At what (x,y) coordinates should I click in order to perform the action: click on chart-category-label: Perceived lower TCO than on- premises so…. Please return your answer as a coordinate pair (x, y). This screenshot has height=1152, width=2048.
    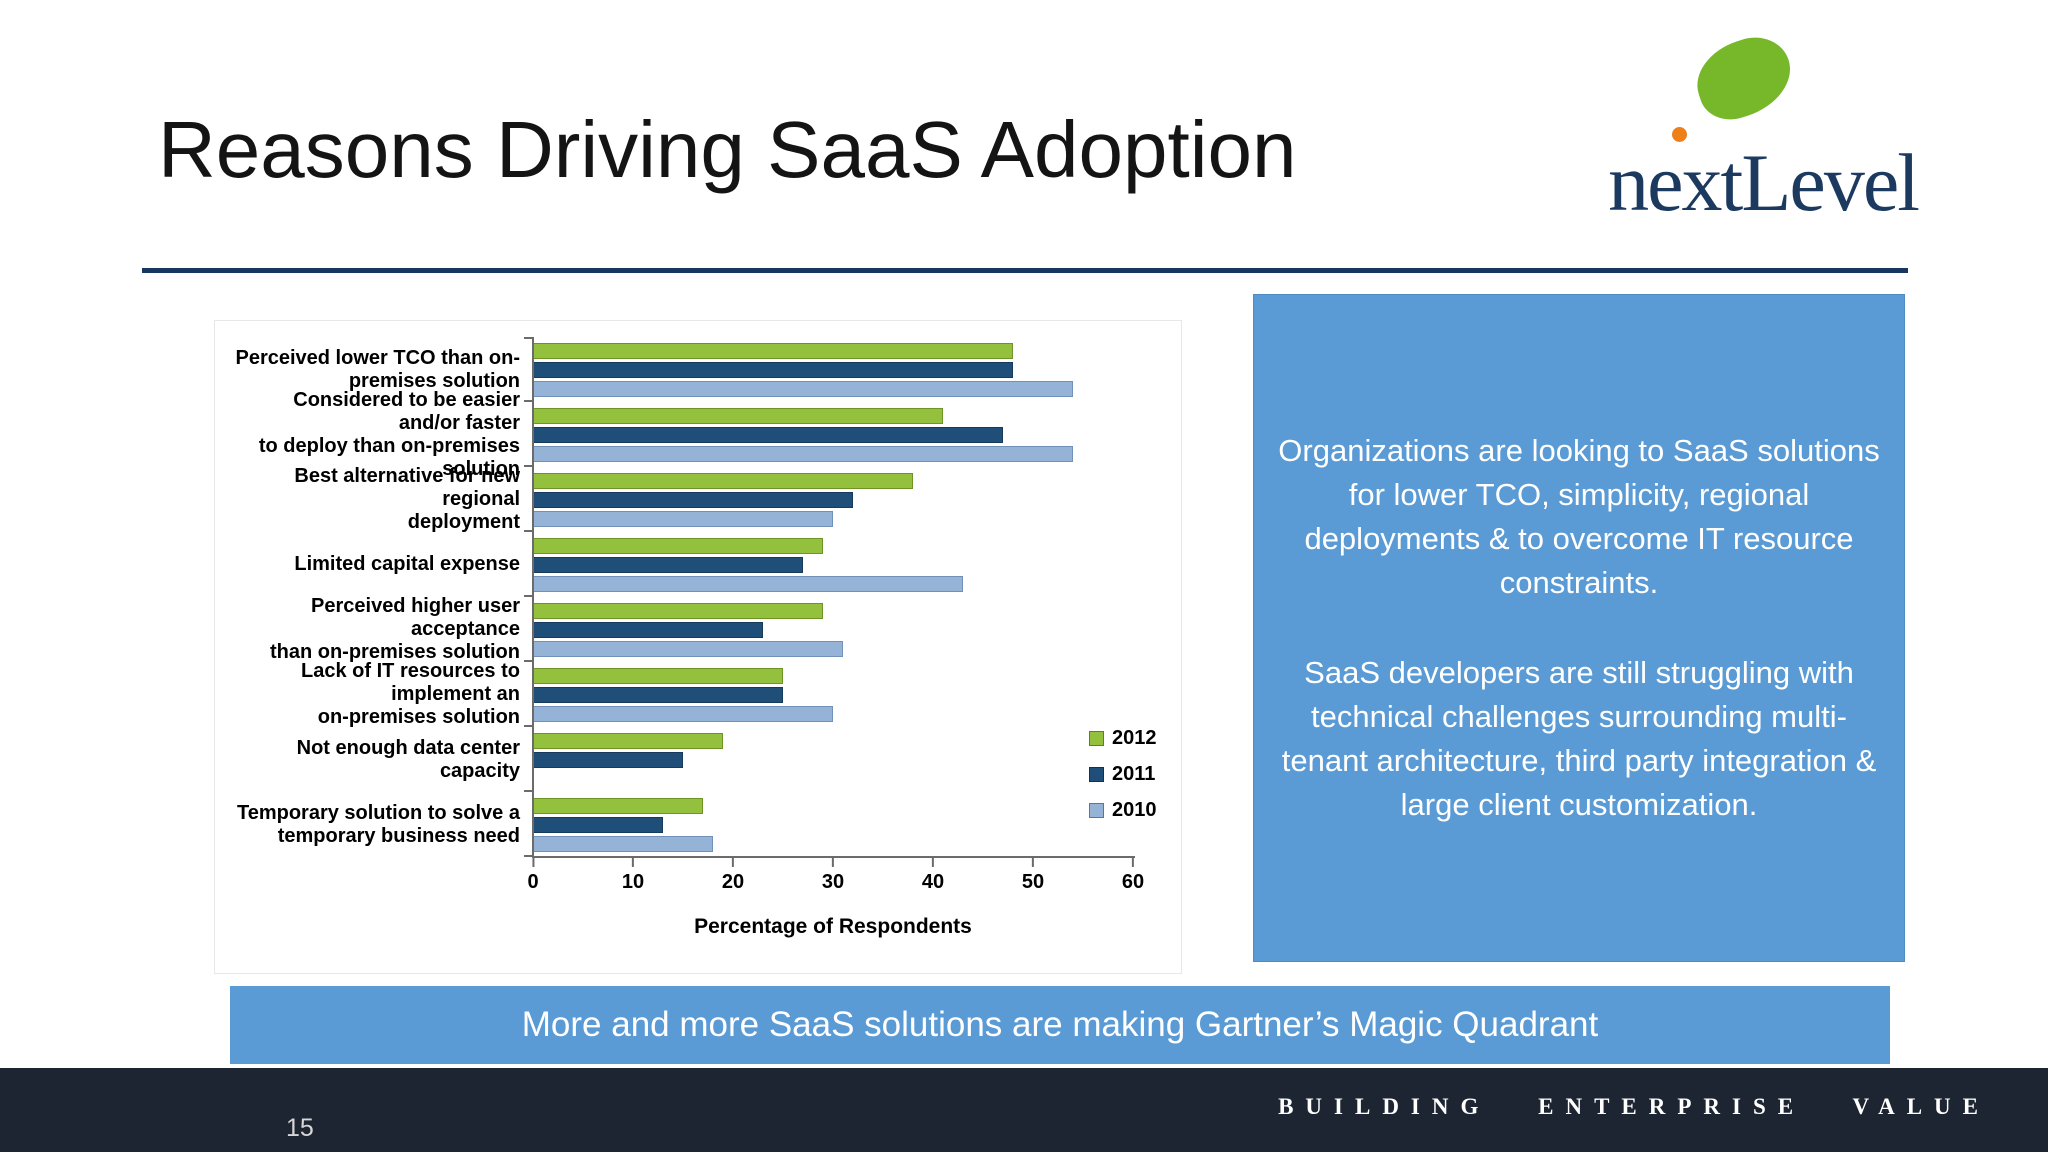
    Looking at the image, I should click on (377, 369).